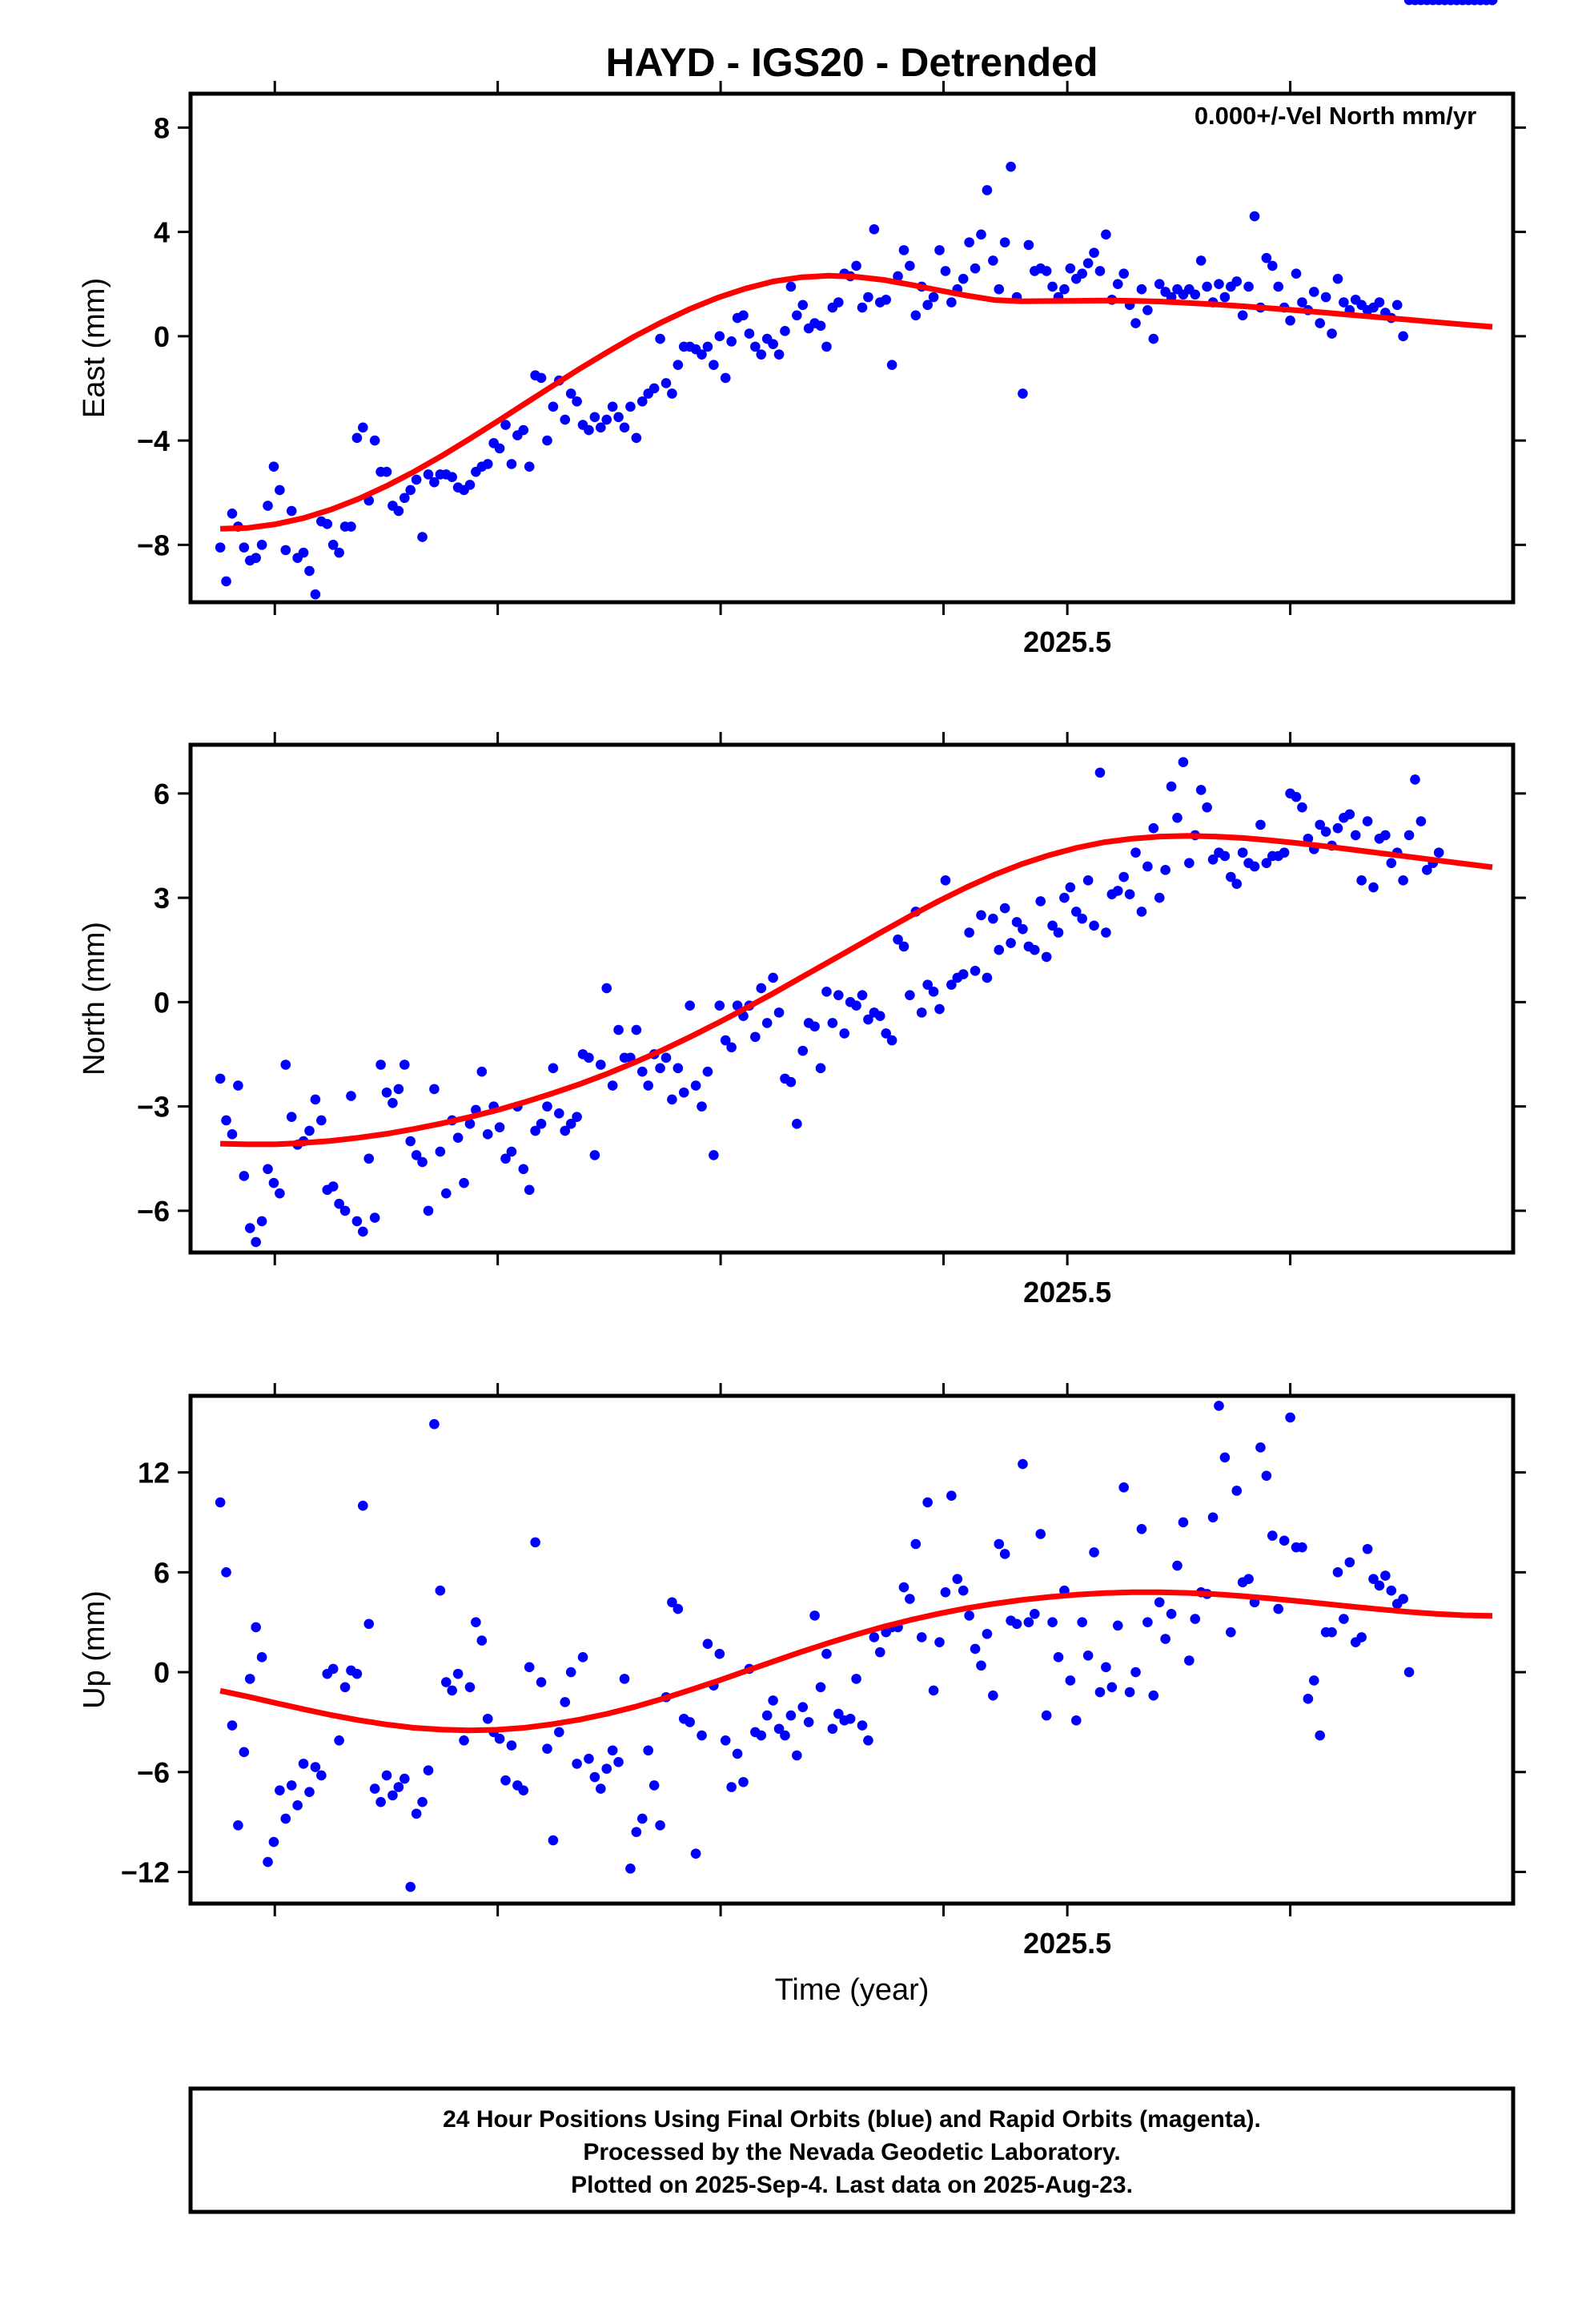 The image size is (1582, 2324). Describe the element at coordinates (154, 545) in the screenshot. I see `east-ytick-label-0: −8` at that location.